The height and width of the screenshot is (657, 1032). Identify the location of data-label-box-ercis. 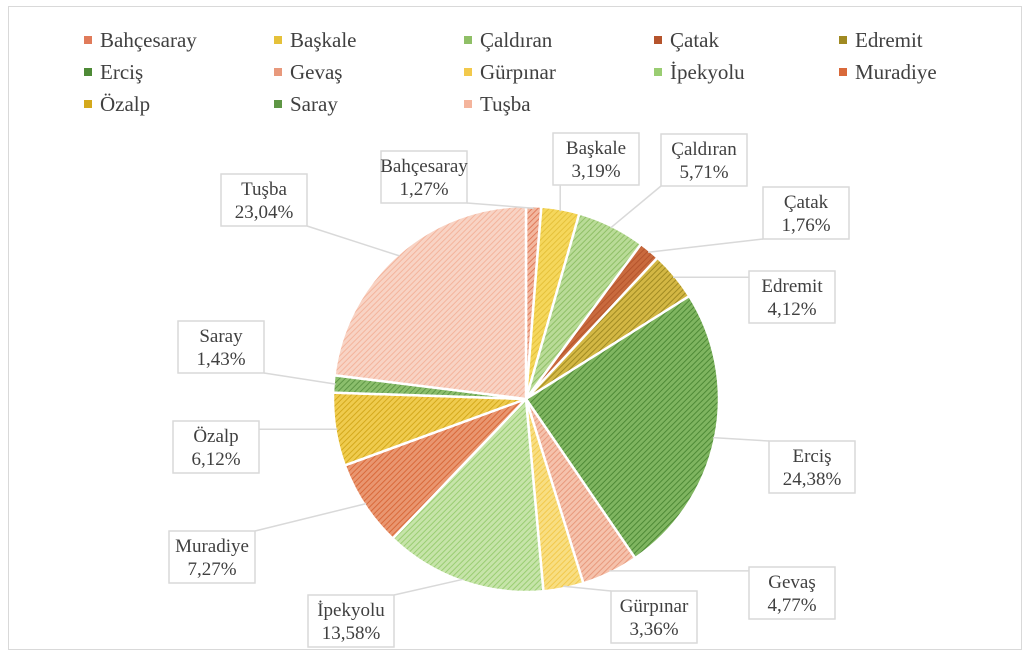
(812, 467).